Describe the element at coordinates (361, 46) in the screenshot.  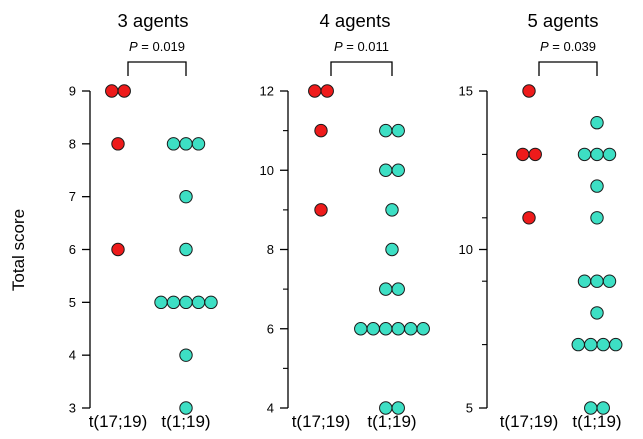
I see `p-value-label: P = 0.011` at that location.